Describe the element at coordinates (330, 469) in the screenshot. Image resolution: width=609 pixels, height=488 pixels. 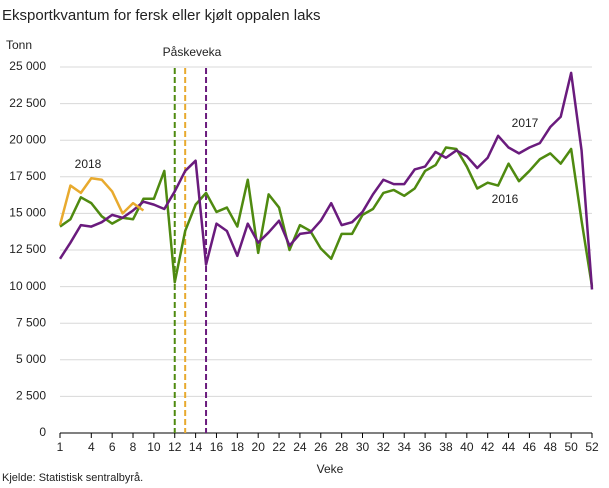
I see `x-axis-label: Veke` at that location.